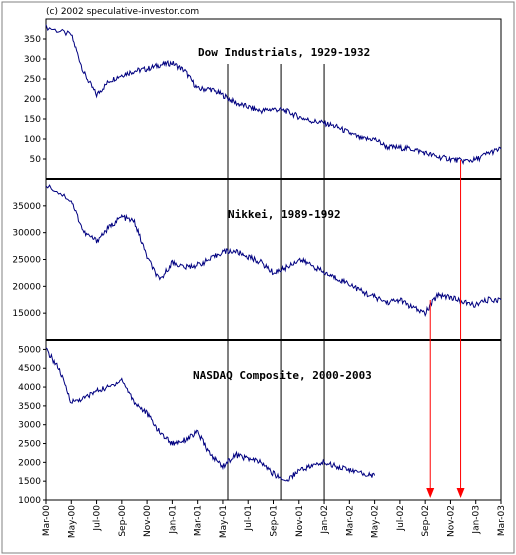  Describe the element at coordinates (29, 445) in the screenshot. I see `y-tick-label: 2500` at that location.